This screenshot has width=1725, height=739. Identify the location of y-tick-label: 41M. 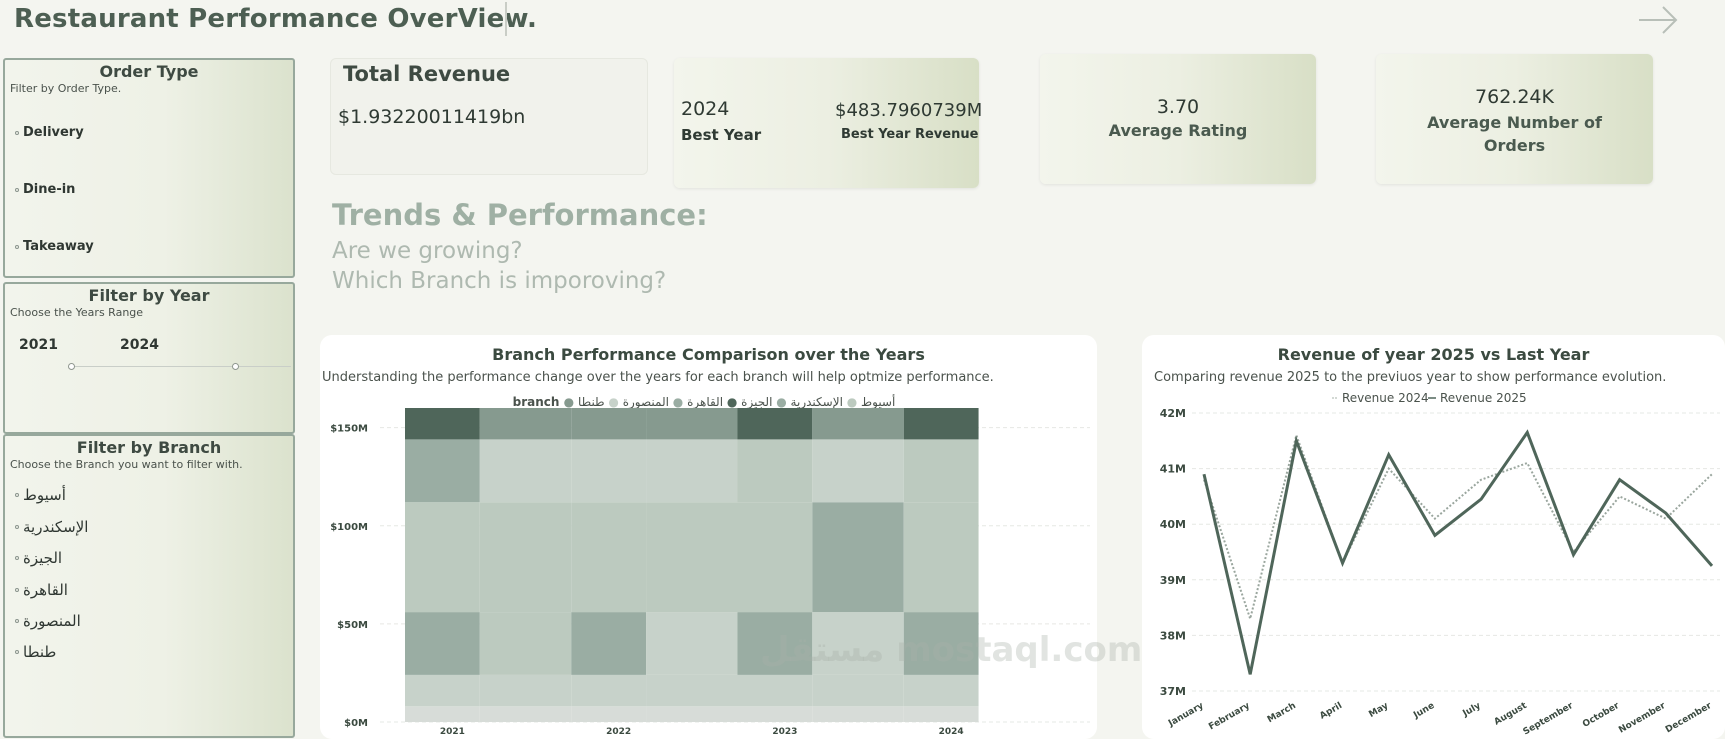
(1173, 469).